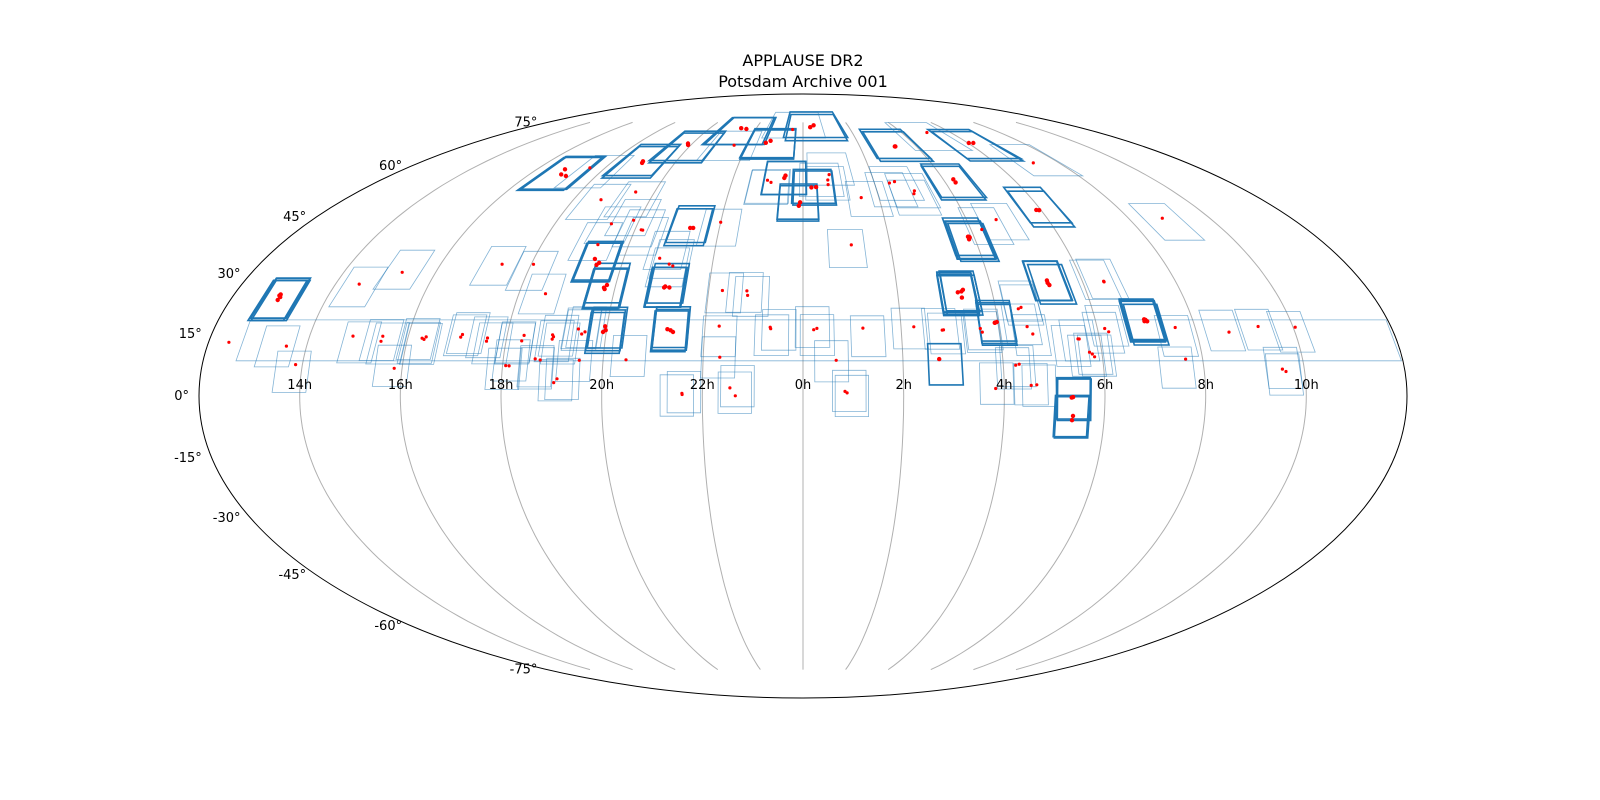 The height and width of the screenshot is (800, 1600). Describe the element at coordinates (294, 217) in the screenshot. I see `dec-tick-label: 45°` at that location.